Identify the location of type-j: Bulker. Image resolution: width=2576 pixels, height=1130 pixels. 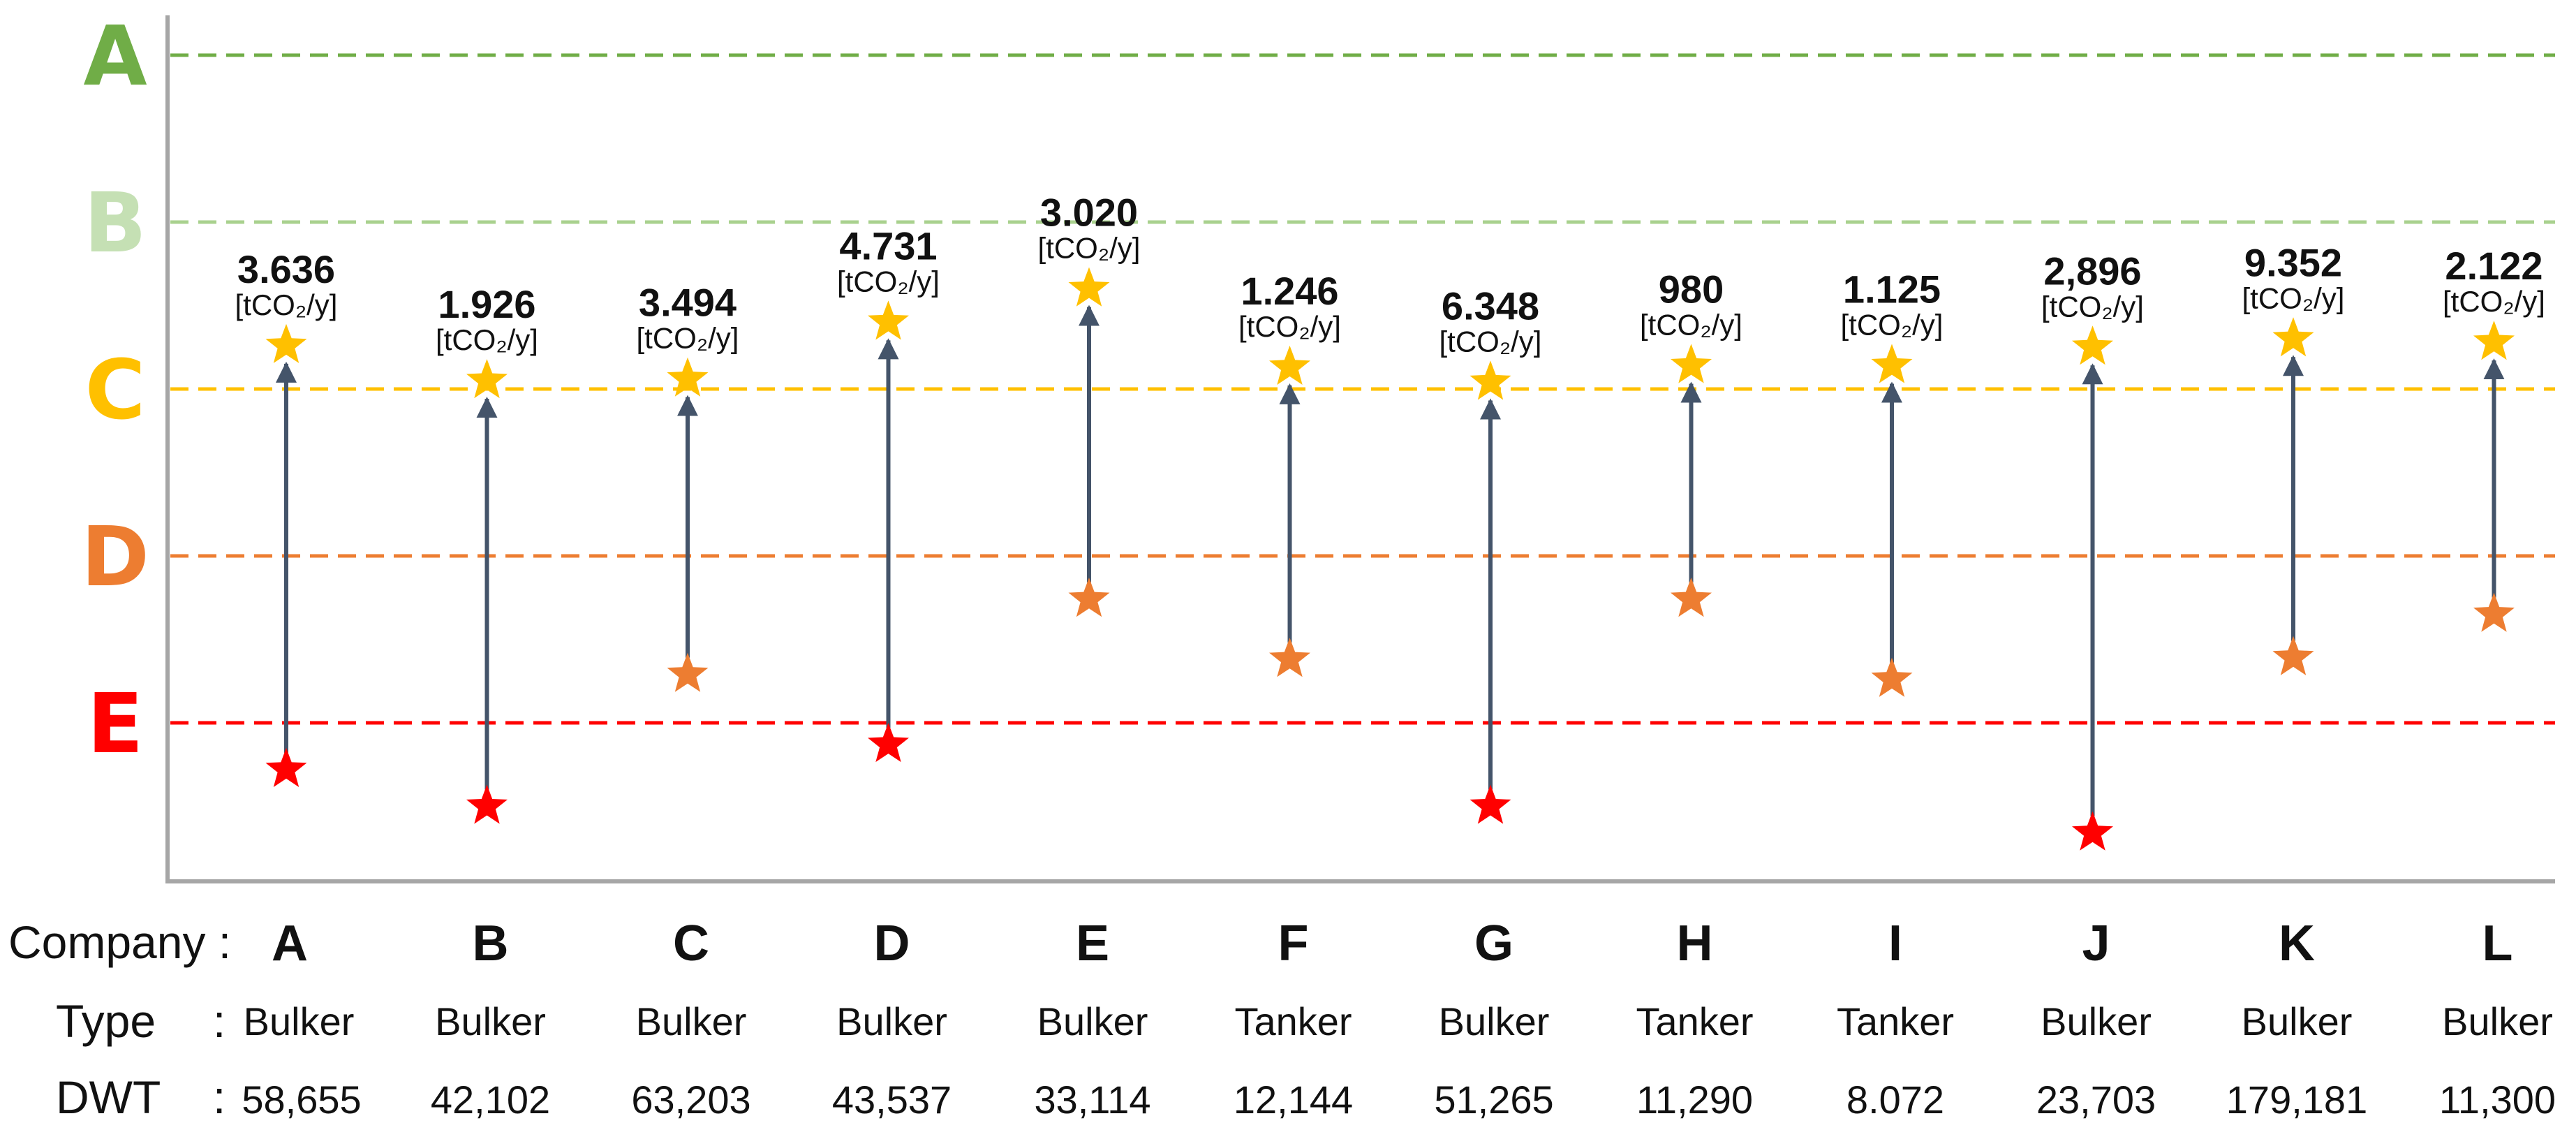
(2096, 1021).